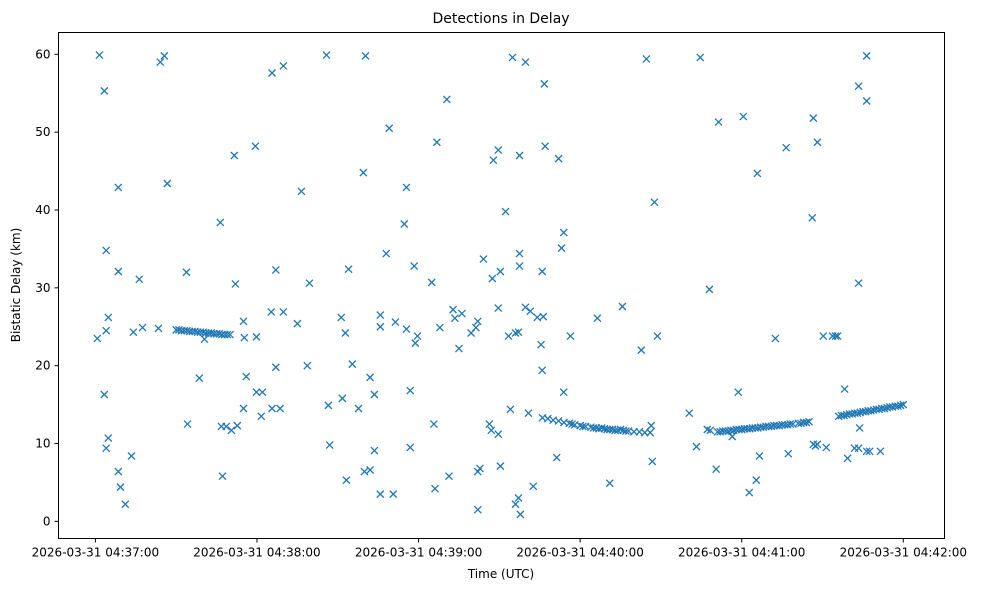 The image size is (984, 594). What do you see at coordinates (47, 521) in the screenshot?
I see `y-tick-label: 0` at bounding box center [47, 521].